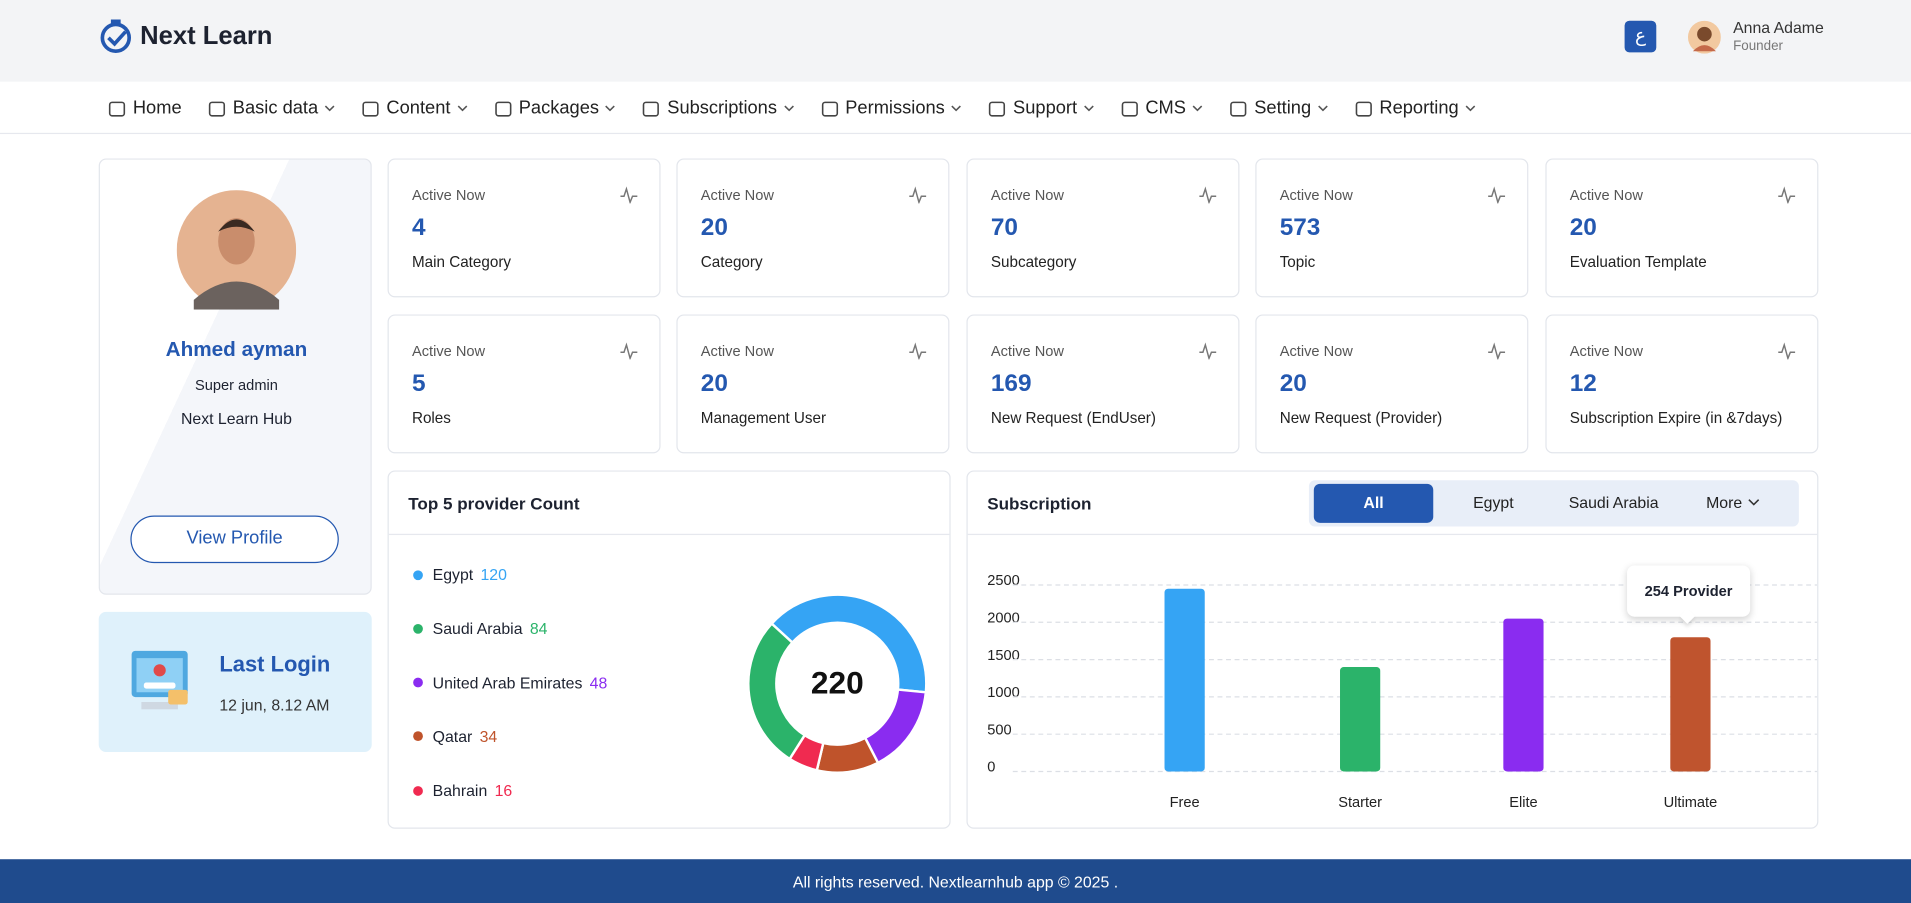 The width and height of the screenshot is (1911, 903). I want to click on legend-label: Qatar, so click(452, 736).